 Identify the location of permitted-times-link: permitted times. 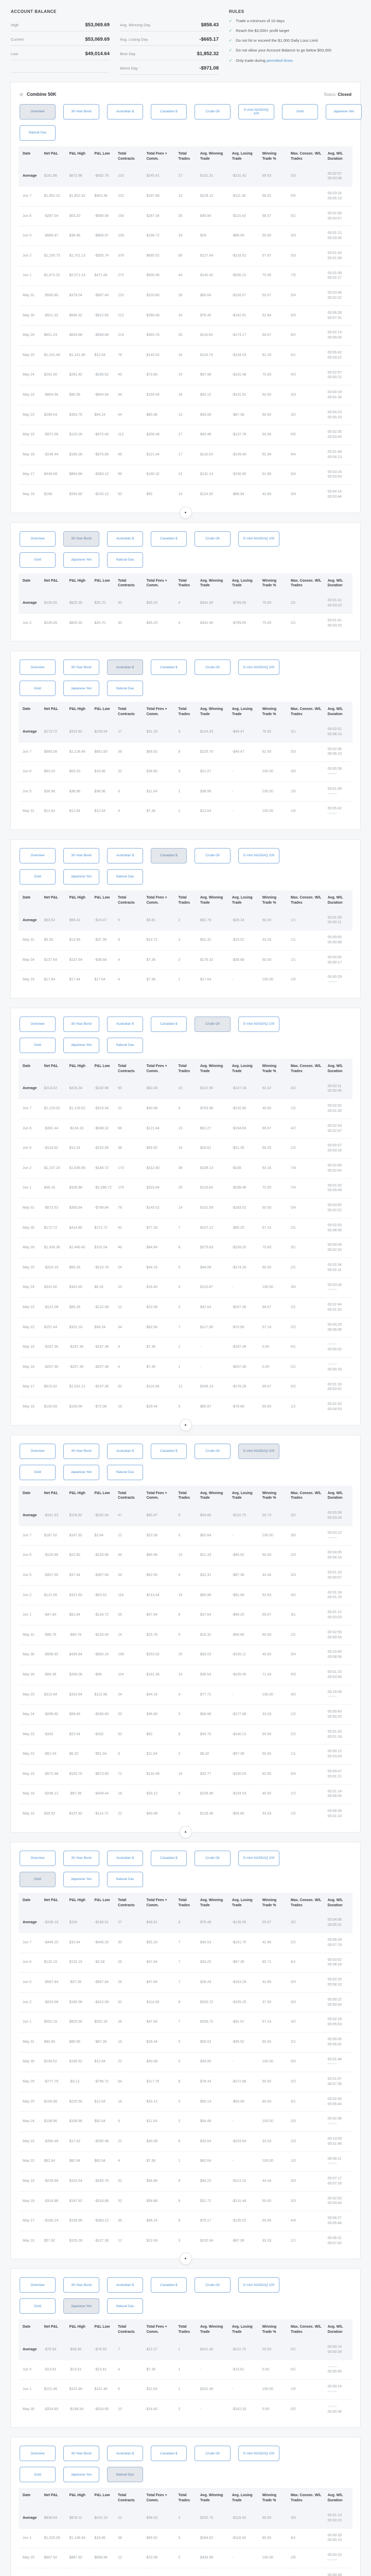
(279, 60).